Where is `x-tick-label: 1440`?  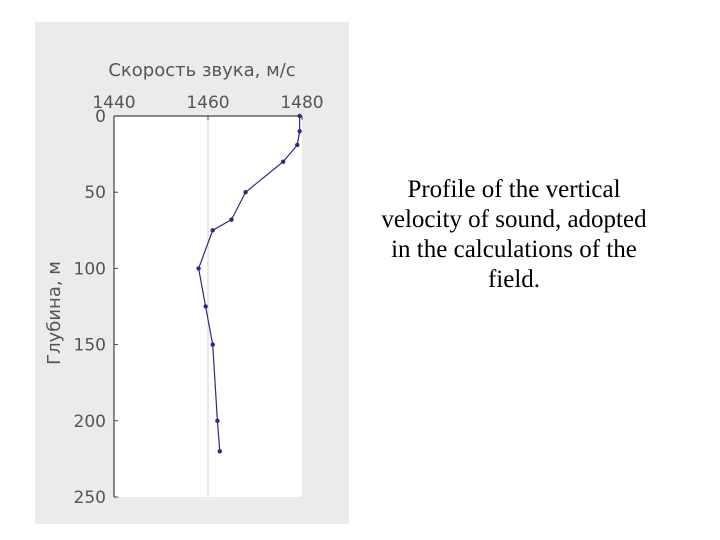
x-tick-label: 1440 is located at coordinates (113, 103).